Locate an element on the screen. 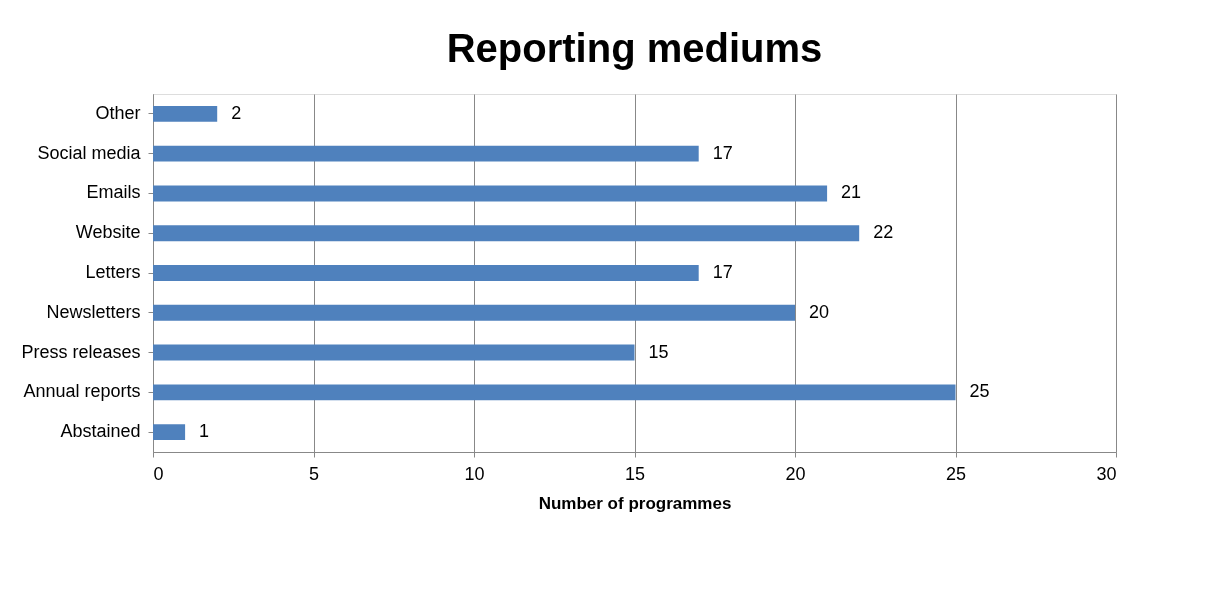  x-tick-label: 5 is located at coordinates (314, 473).